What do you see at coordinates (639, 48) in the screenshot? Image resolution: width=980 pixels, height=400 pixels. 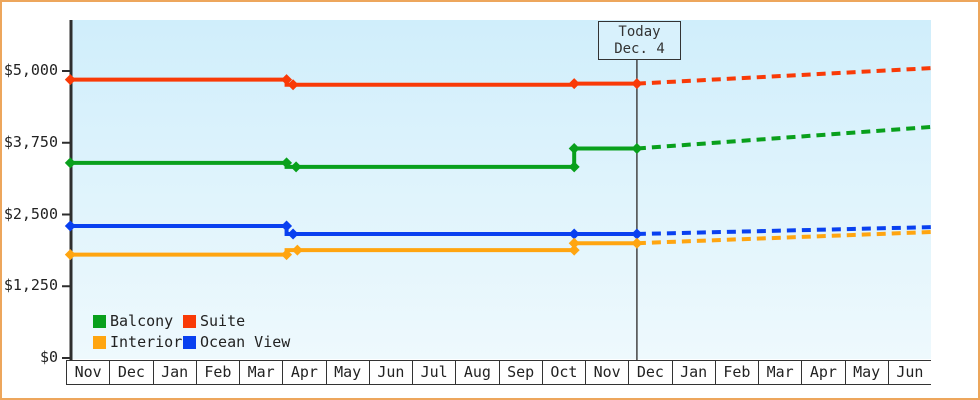 I see `today-date: Dec. 4` at bounding box center [639, 48].